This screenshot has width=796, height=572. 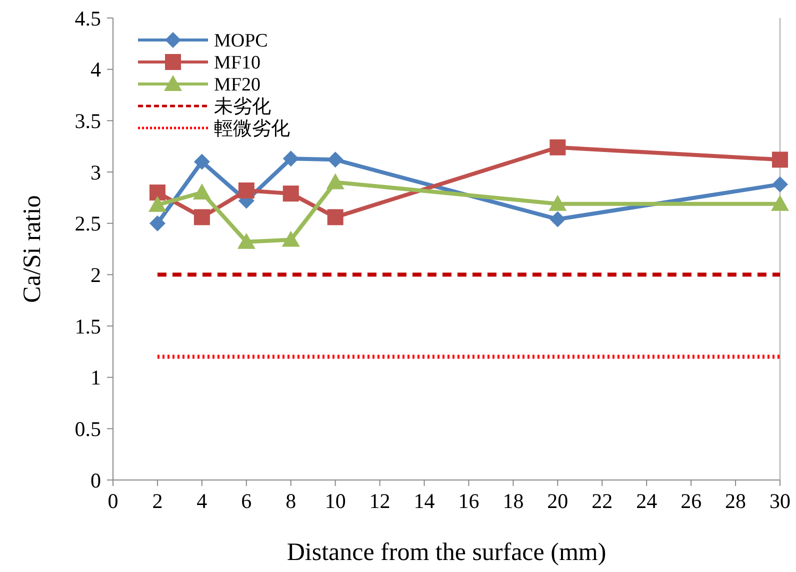 What do you see at coordinates (469, 501) in the screenshot?
I see `x-tick-label: 16` at bounding box center [469, 501].